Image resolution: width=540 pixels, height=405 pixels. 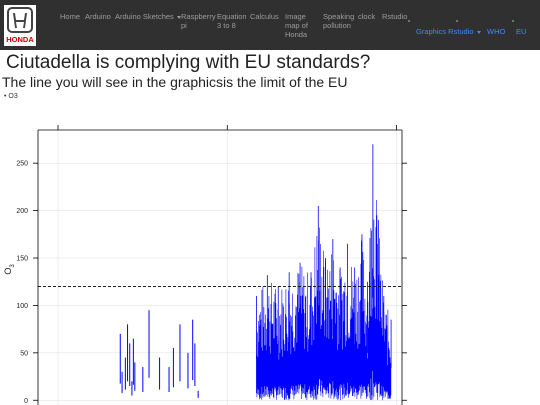 What do you see at coordinates (22, 164) in the screenshot?
I see `y-tick-label: 250` at bounding box center [22, 164].